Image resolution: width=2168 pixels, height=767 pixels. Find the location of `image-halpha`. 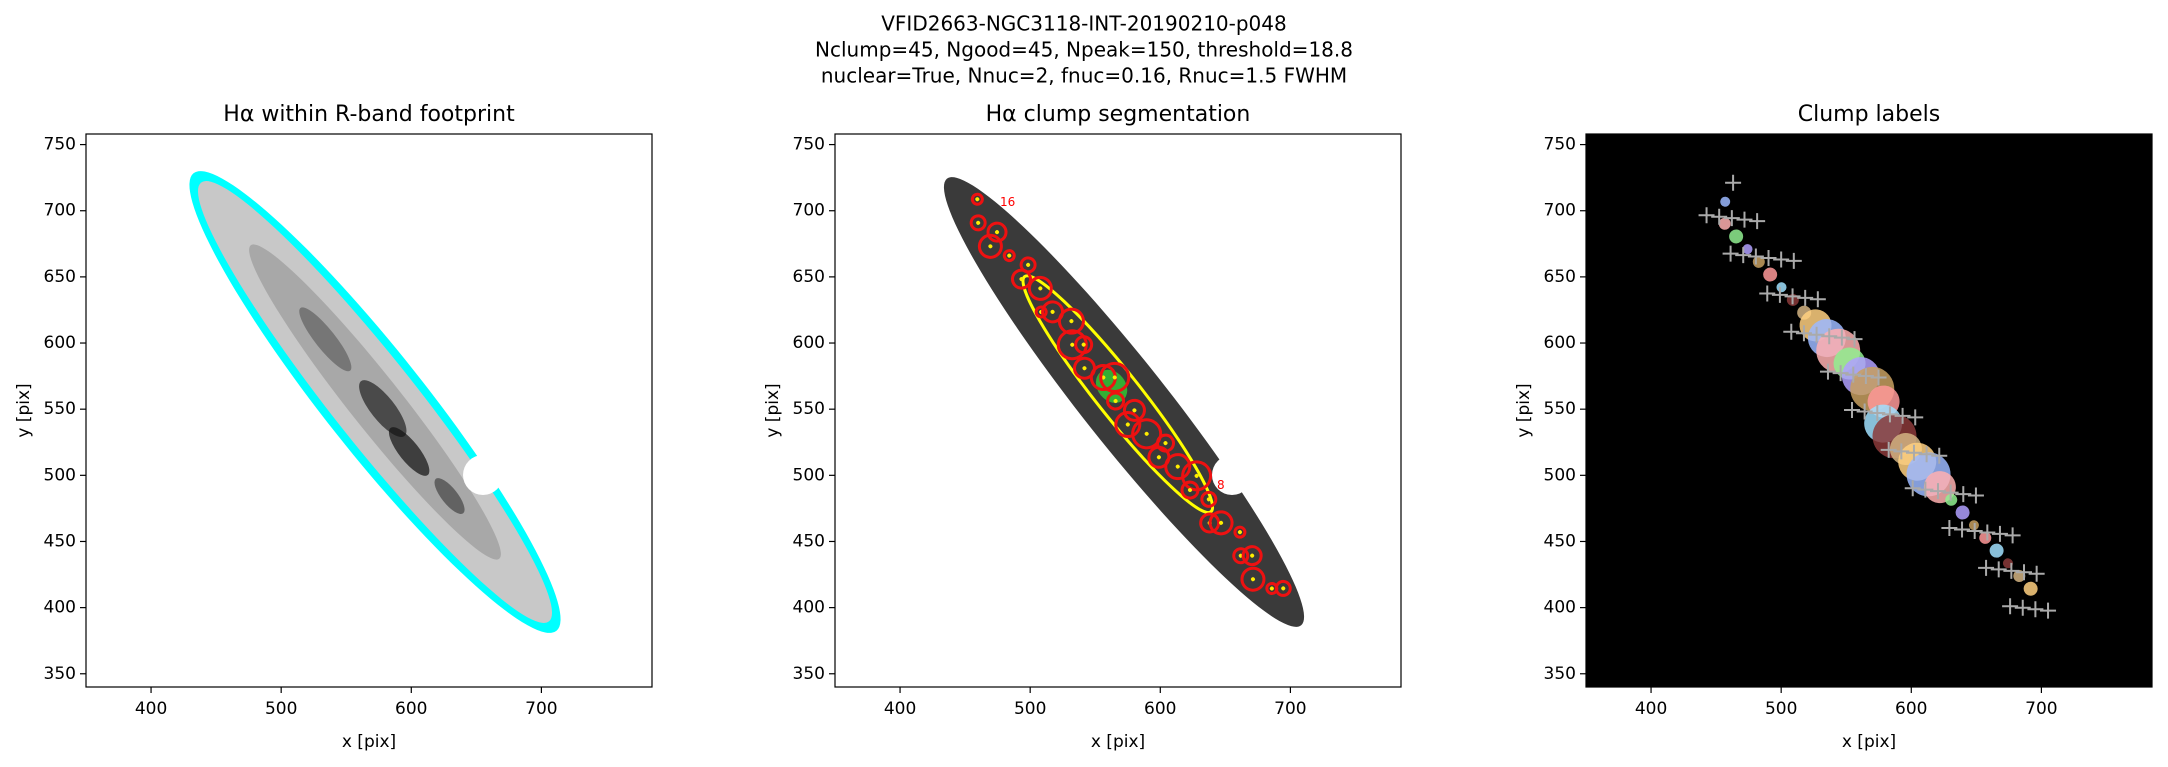

image-halpha is located at coordinates (375, 402).